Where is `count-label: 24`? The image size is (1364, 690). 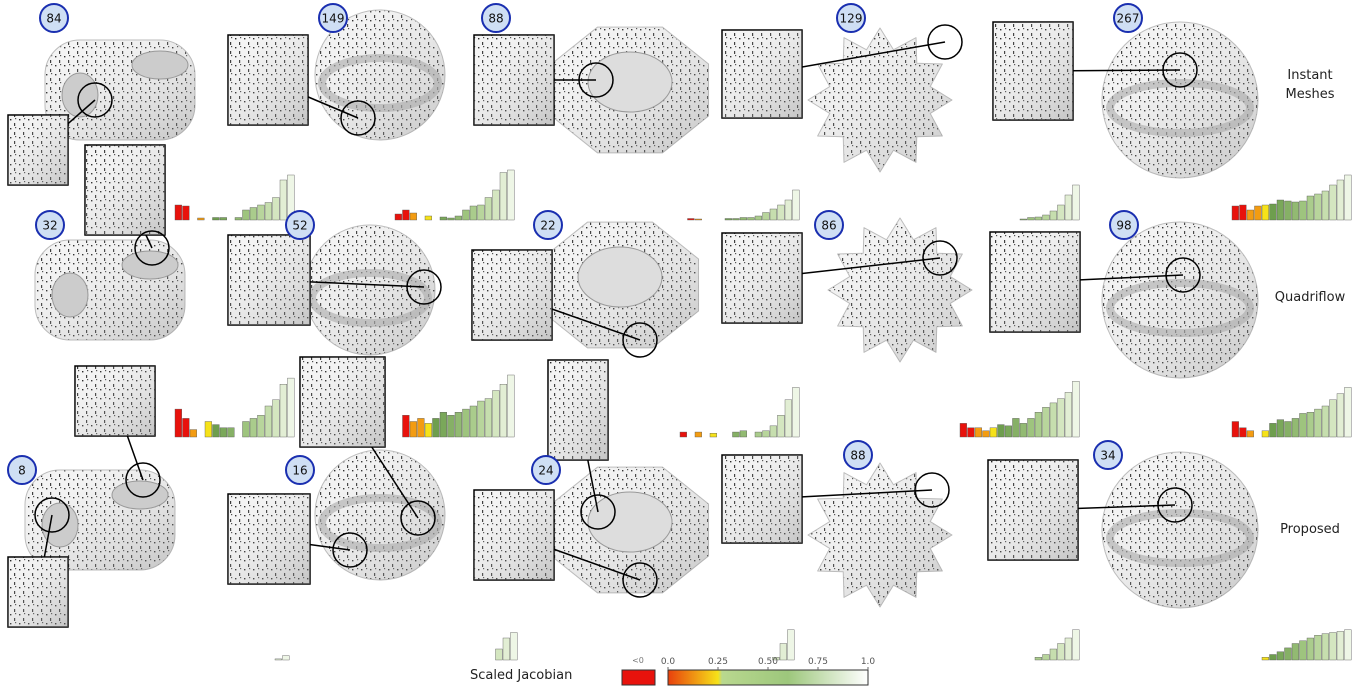 count-label: 24 is located at coordinates (545, 471).